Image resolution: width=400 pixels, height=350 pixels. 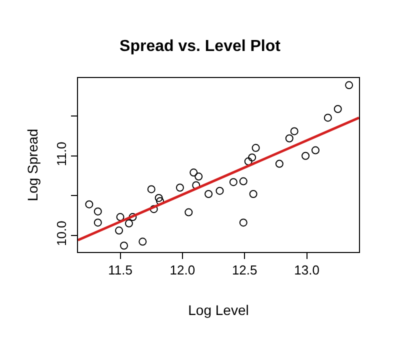 What do you see at coordinates (183, 270) in the screenshot?
I see `x-tick-label: 12.0` at bounding box center [183, 270].